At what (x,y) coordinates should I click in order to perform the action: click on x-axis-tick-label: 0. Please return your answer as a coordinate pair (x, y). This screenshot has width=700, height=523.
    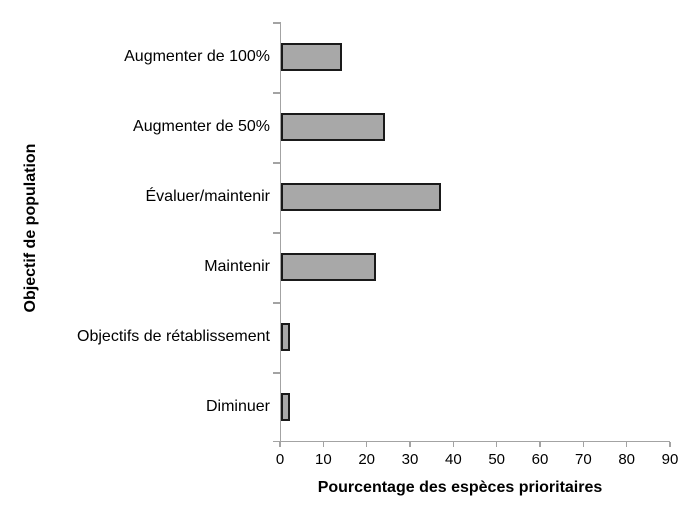
    Looking at the image, I should click on (280, 459).